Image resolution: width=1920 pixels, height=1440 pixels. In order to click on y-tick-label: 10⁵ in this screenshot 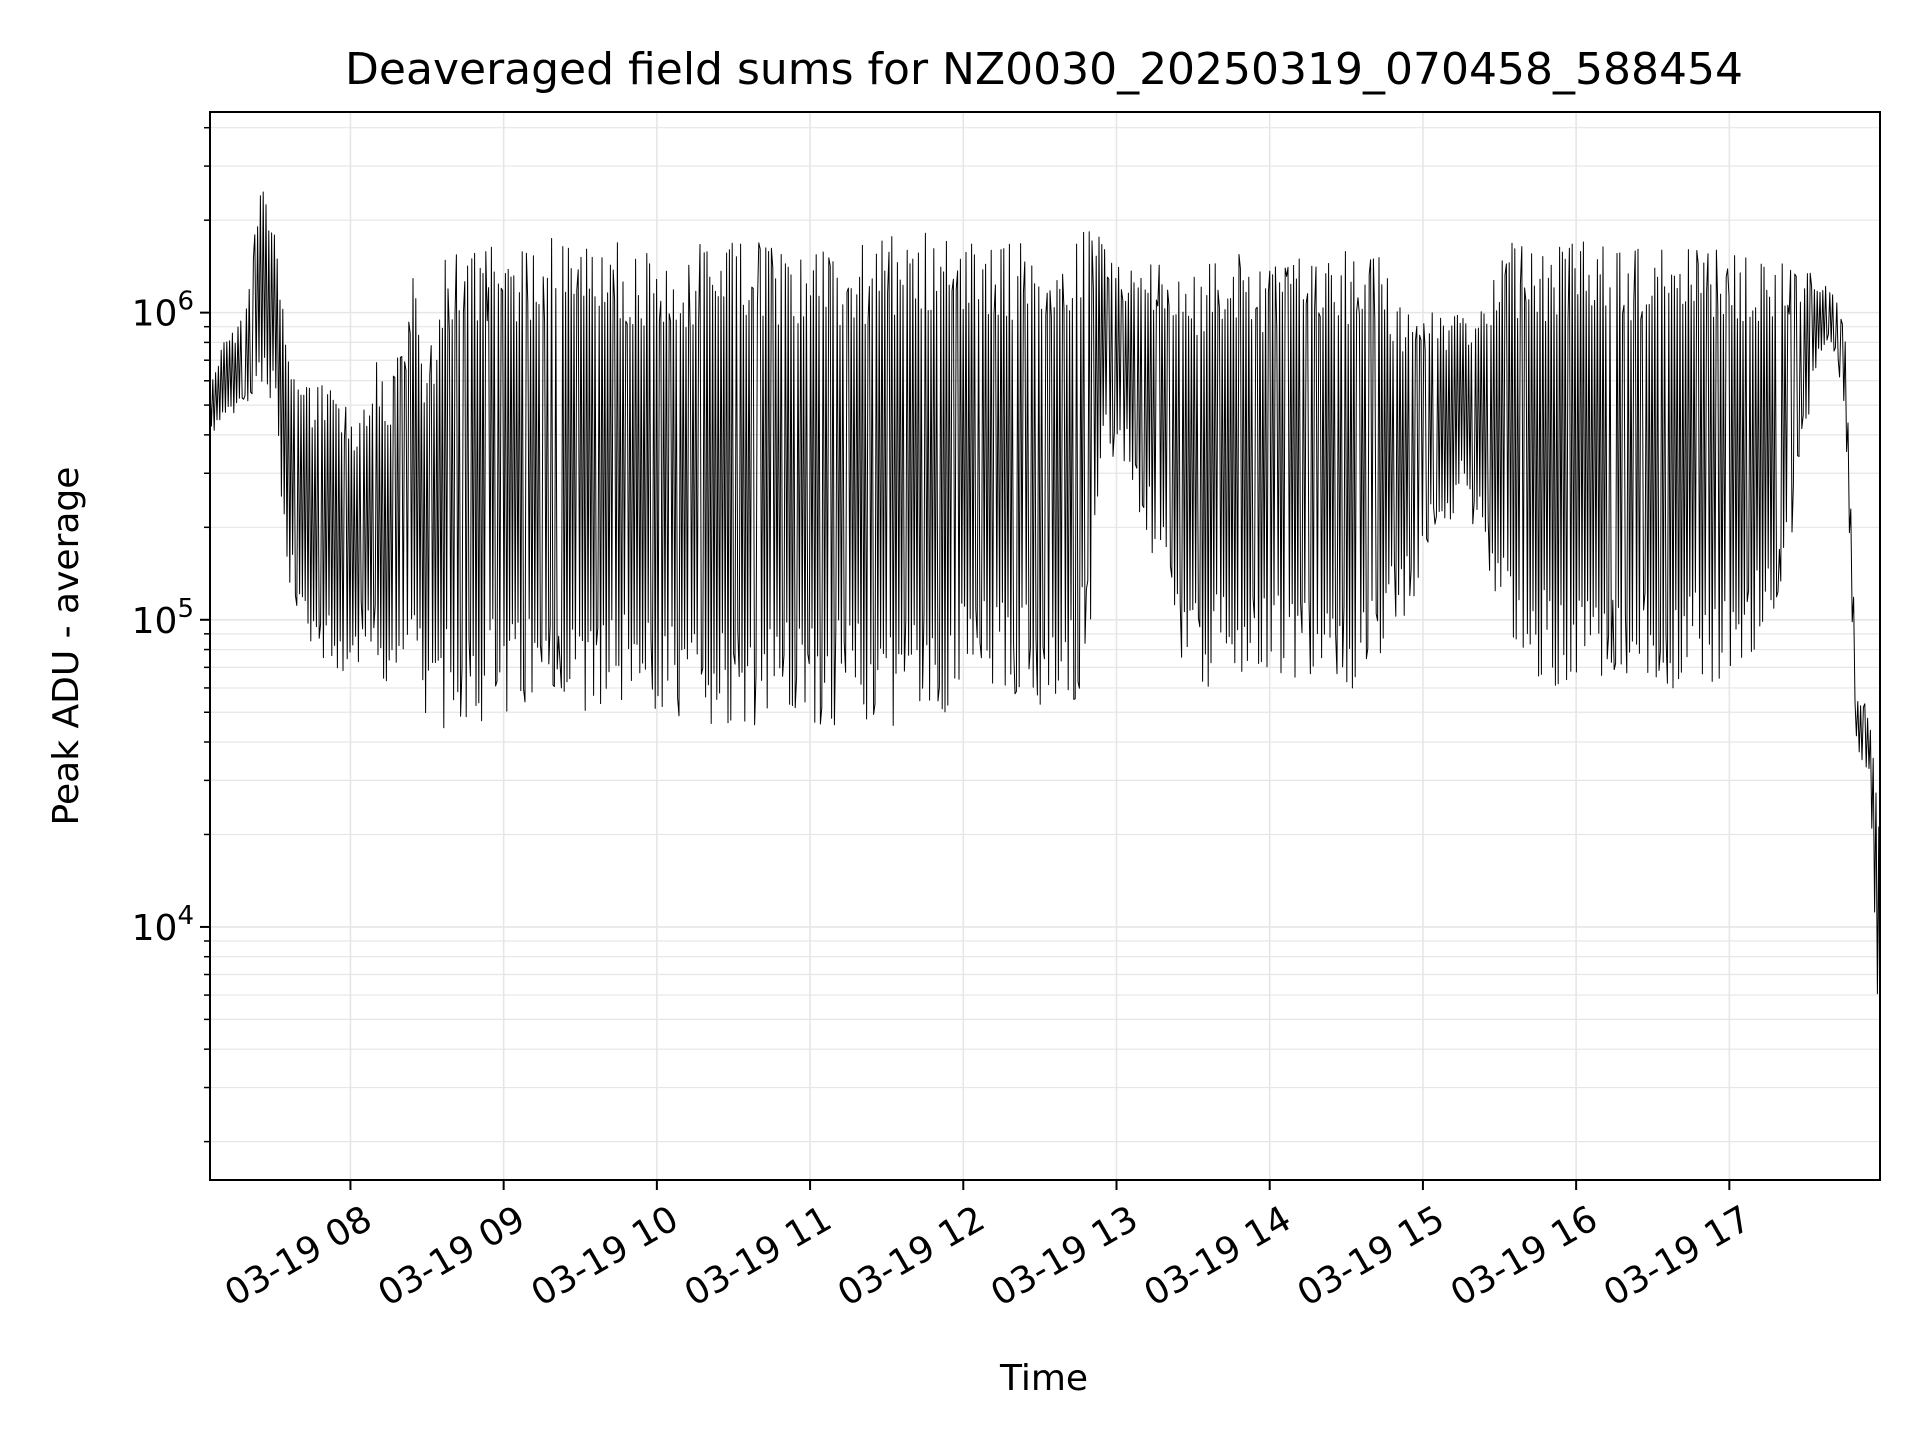, I will do `click(163, 618)`.